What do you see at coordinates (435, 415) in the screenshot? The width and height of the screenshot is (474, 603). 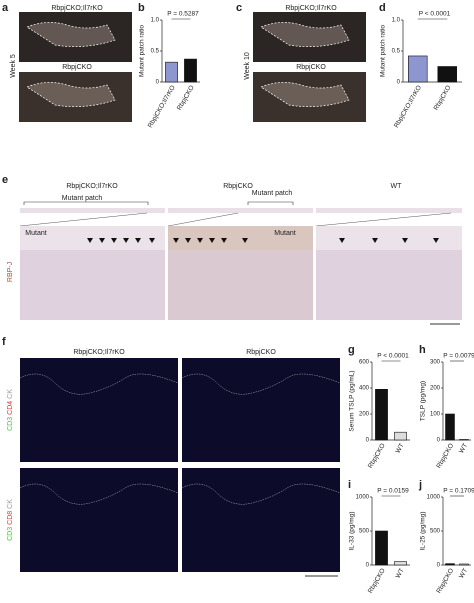 I see `y-tick-label: 100` at bounding box center [435, 415].